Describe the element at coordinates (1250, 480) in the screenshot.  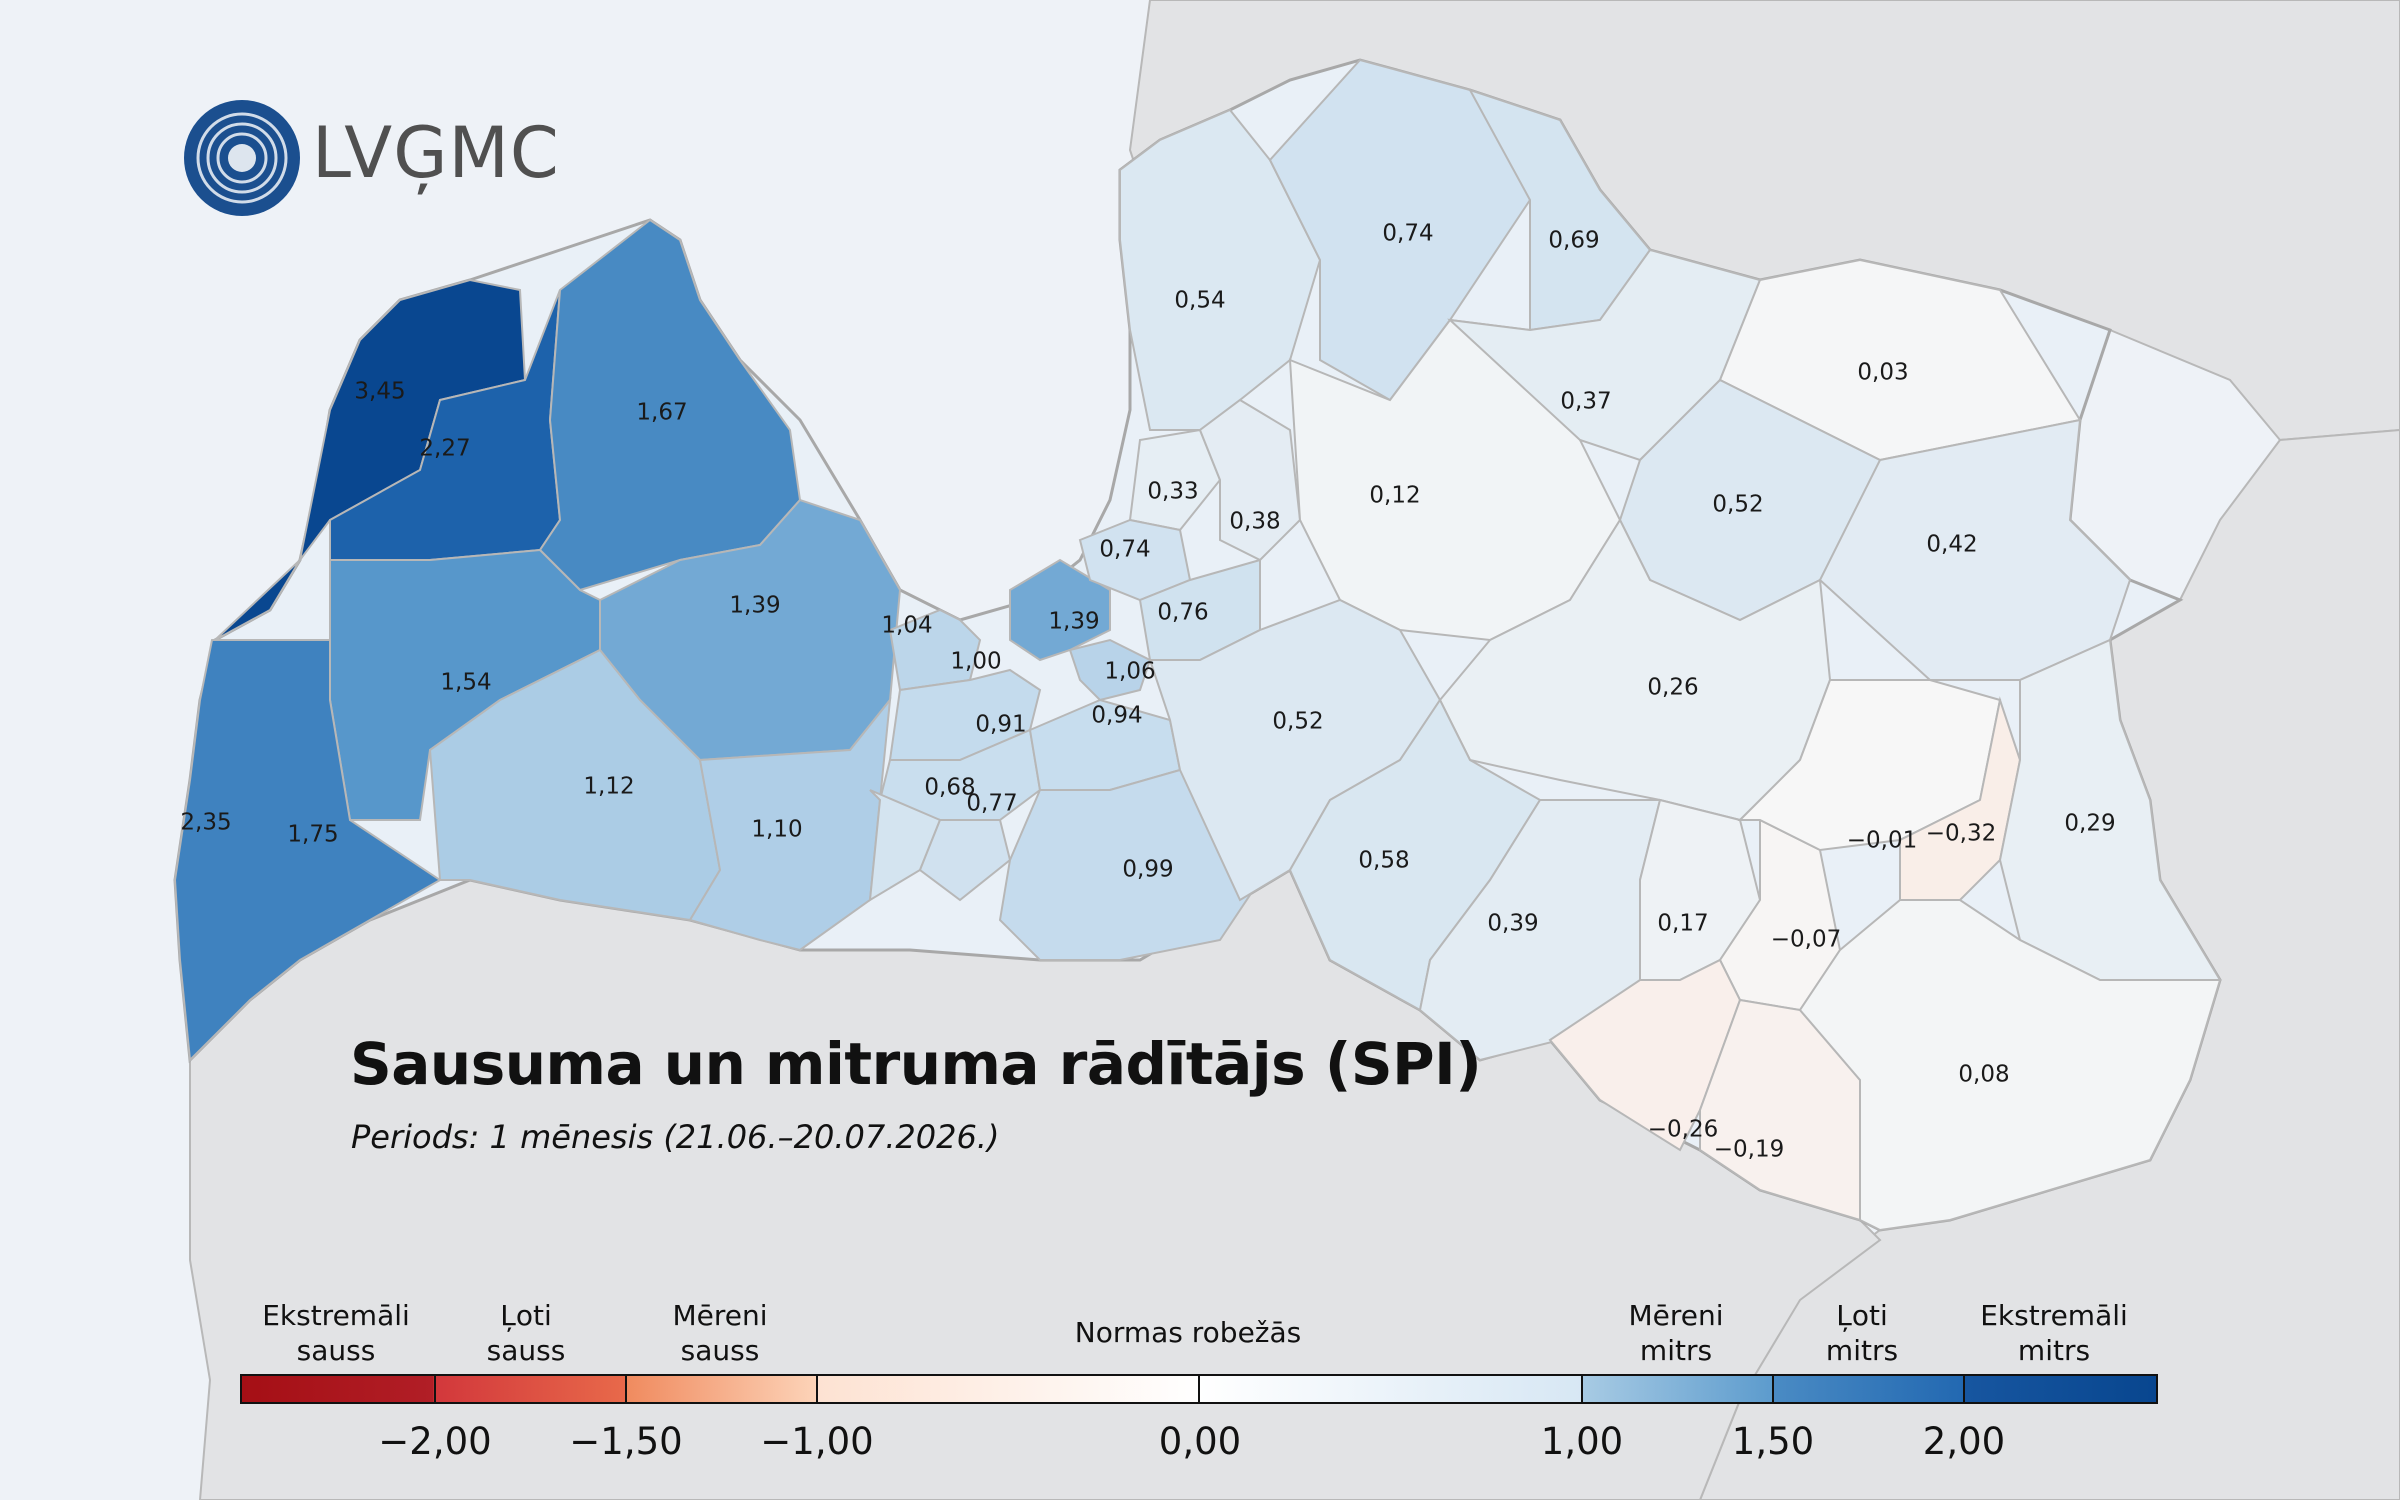
I see `region-r23` at that location.